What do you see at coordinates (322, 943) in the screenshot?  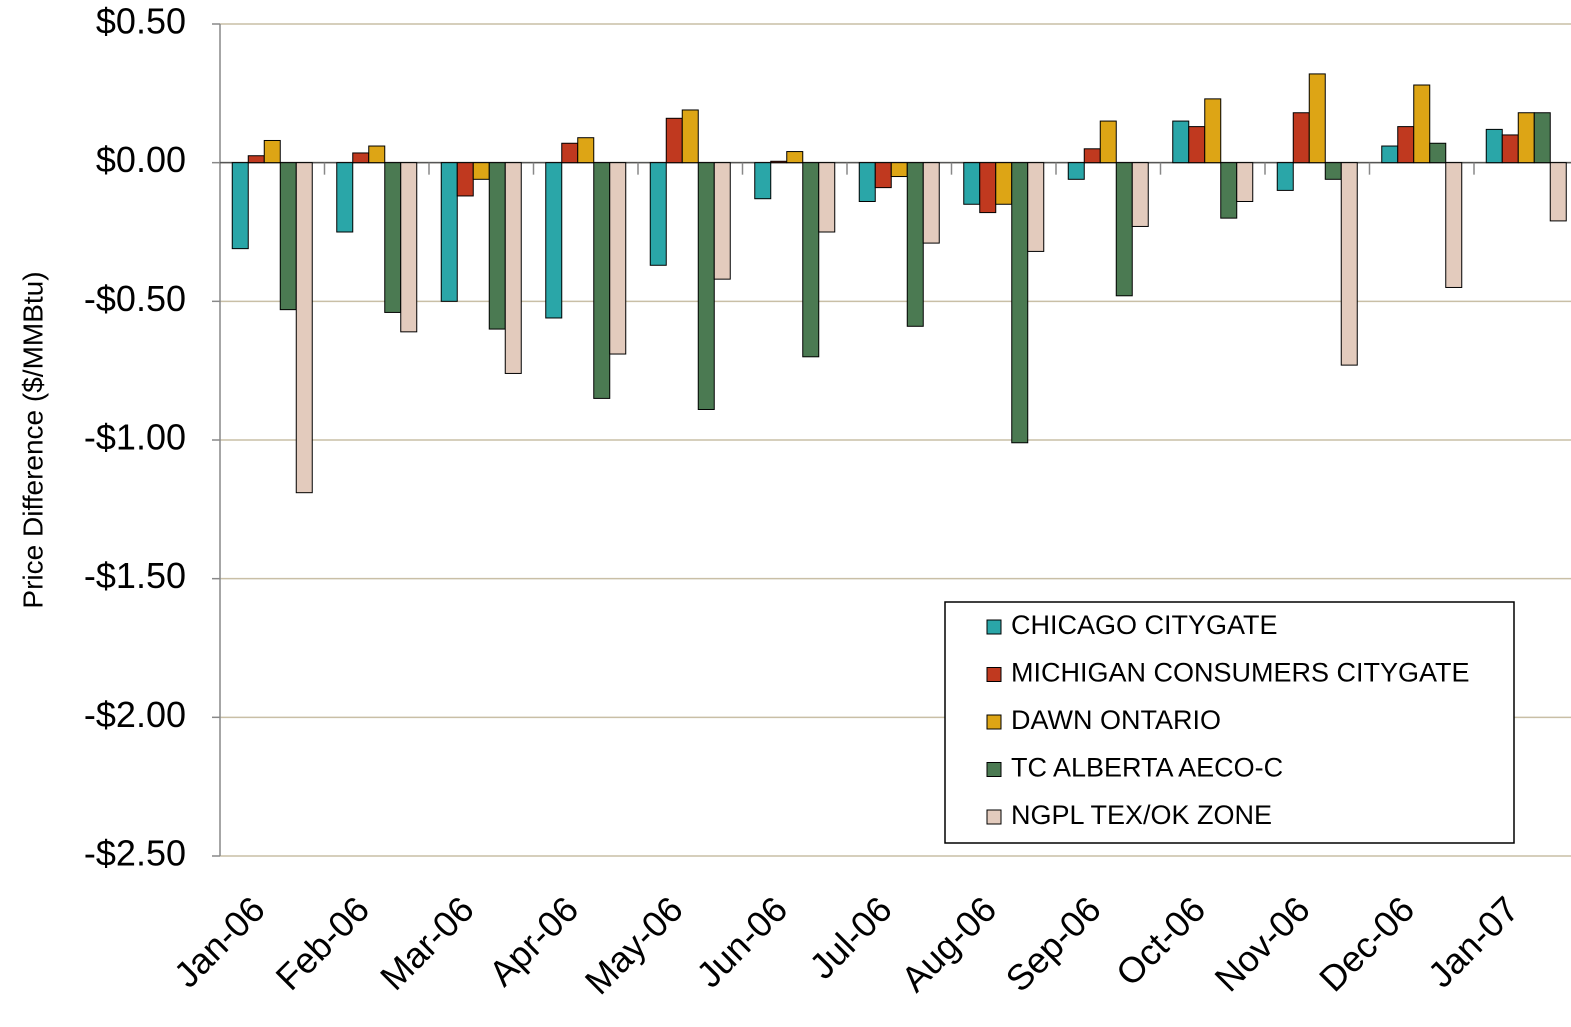 I see `x-tick-label: Feb-06` at bounding box center [322, 943].